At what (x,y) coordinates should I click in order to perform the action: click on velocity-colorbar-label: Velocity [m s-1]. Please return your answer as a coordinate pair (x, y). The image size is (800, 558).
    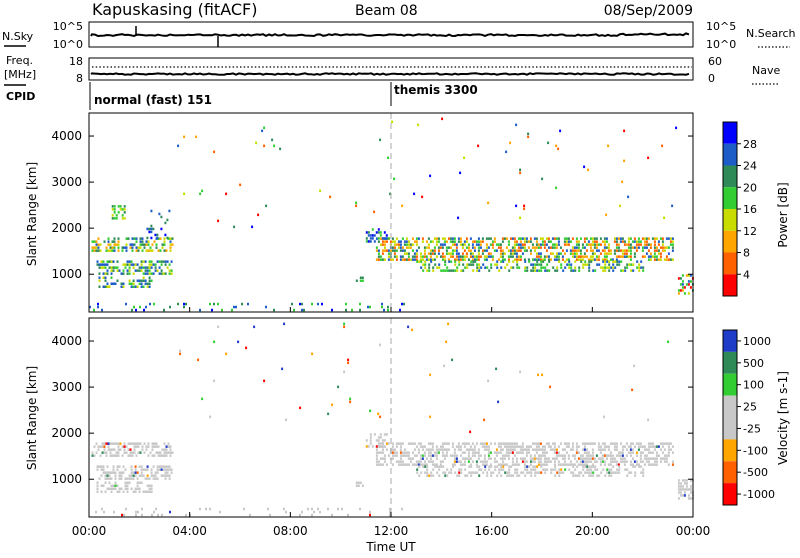
    Looking at the image, I should click on (783, 418).